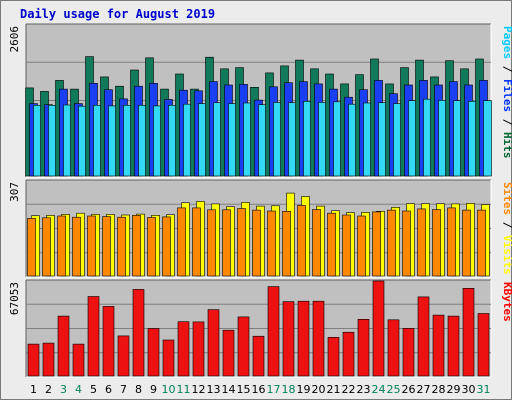  I want to click on x-tick-label-6: 6, so click(108, 389).